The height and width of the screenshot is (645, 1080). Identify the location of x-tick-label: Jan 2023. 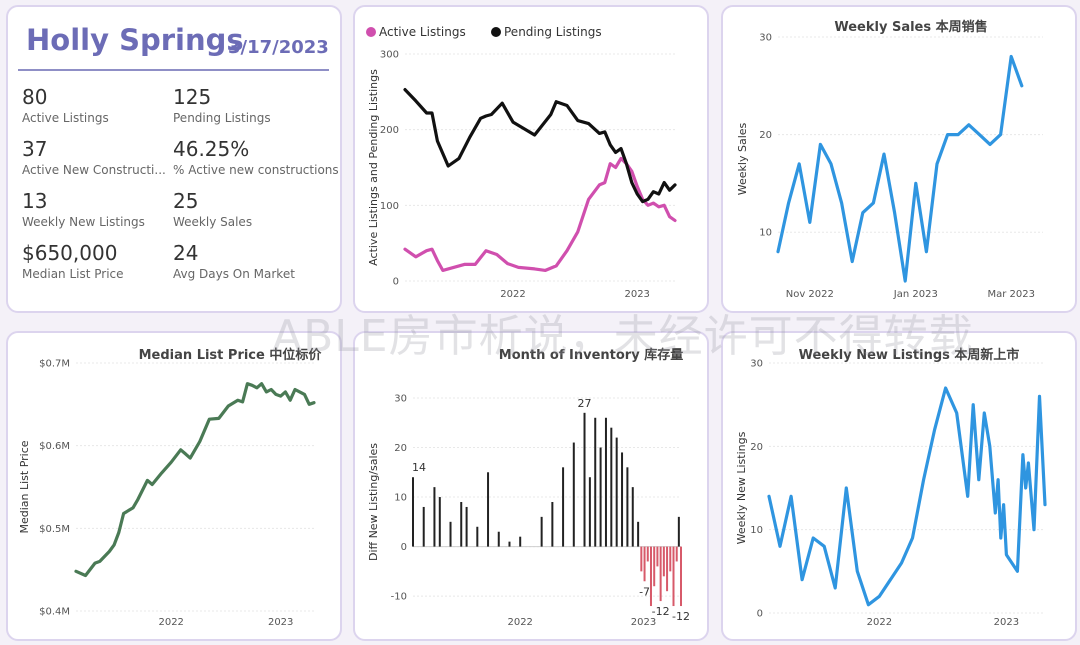
(915, 294).